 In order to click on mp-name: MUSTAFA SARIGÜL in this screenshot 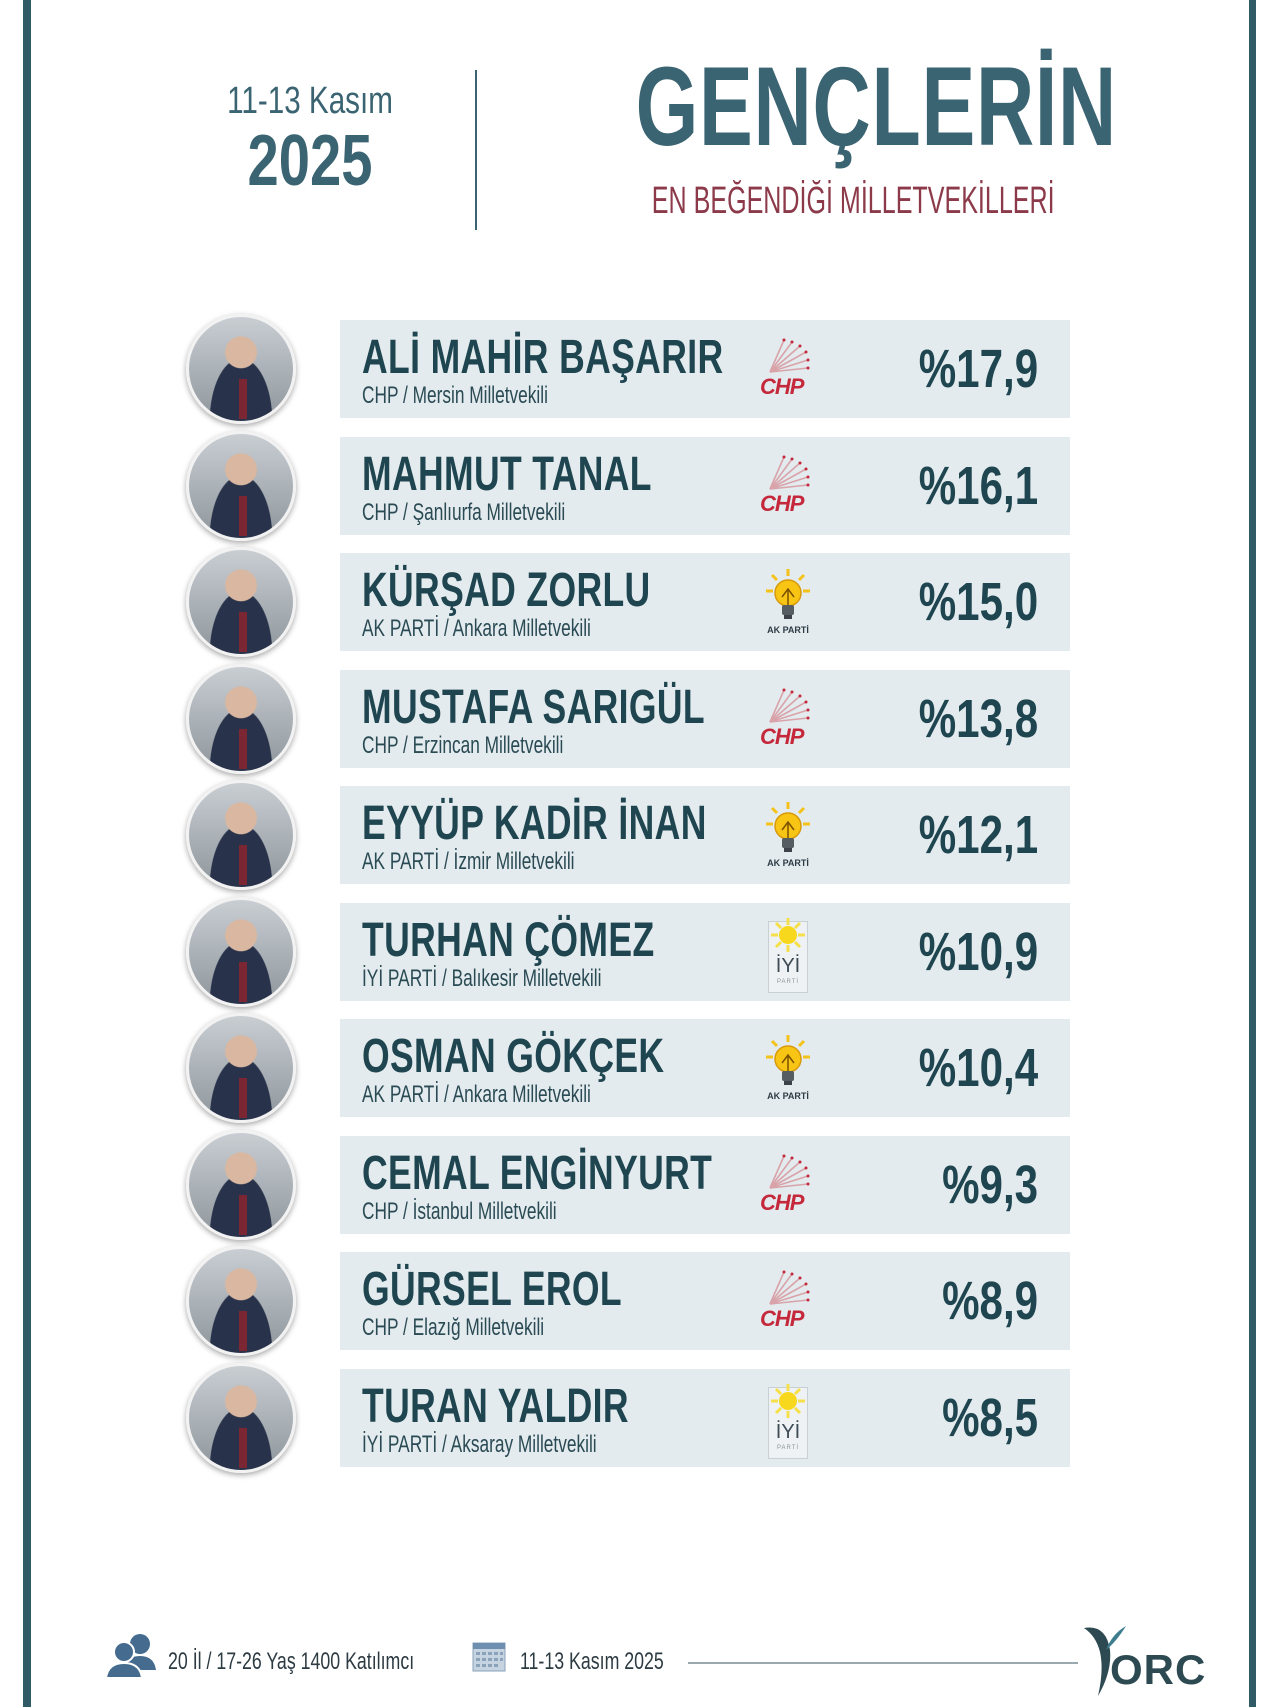, I will do `click(533, 707)`.